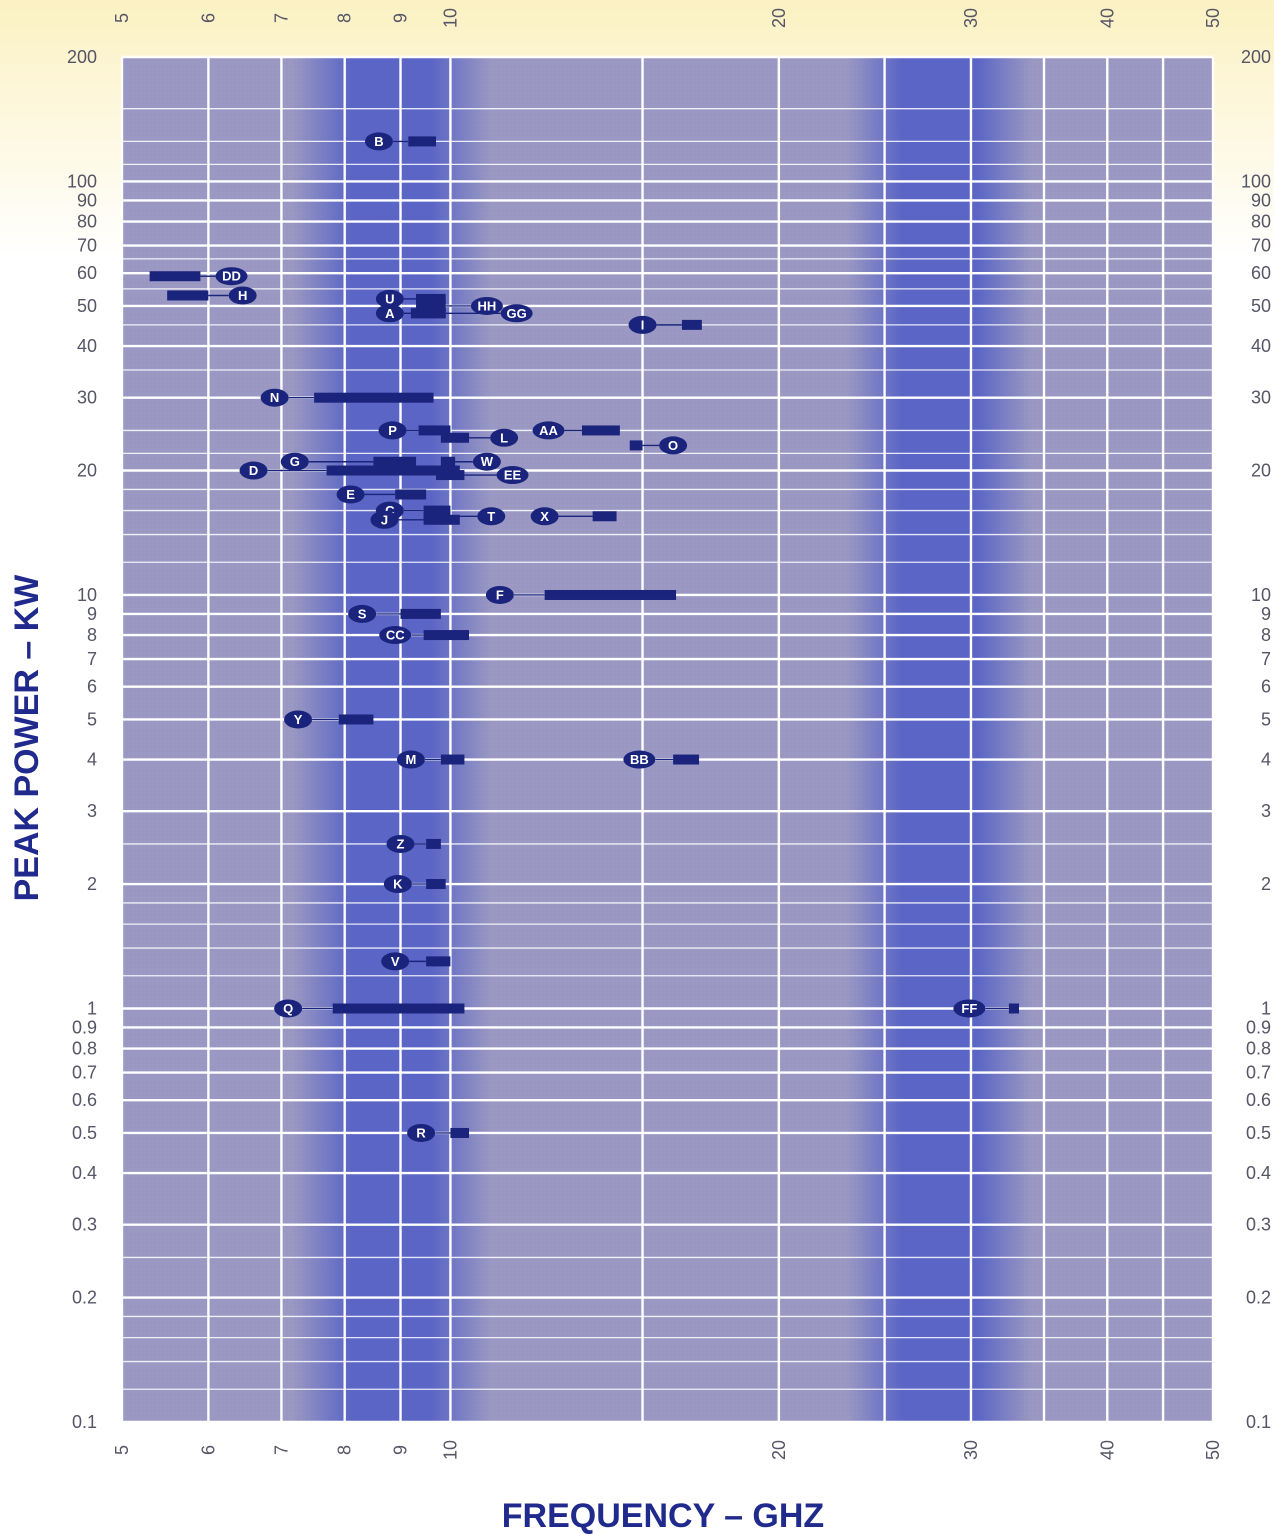  Describe the element at coordinates (401, 1450) in the screenshot. I see `x-tick-label-bottom: 9` at that location.